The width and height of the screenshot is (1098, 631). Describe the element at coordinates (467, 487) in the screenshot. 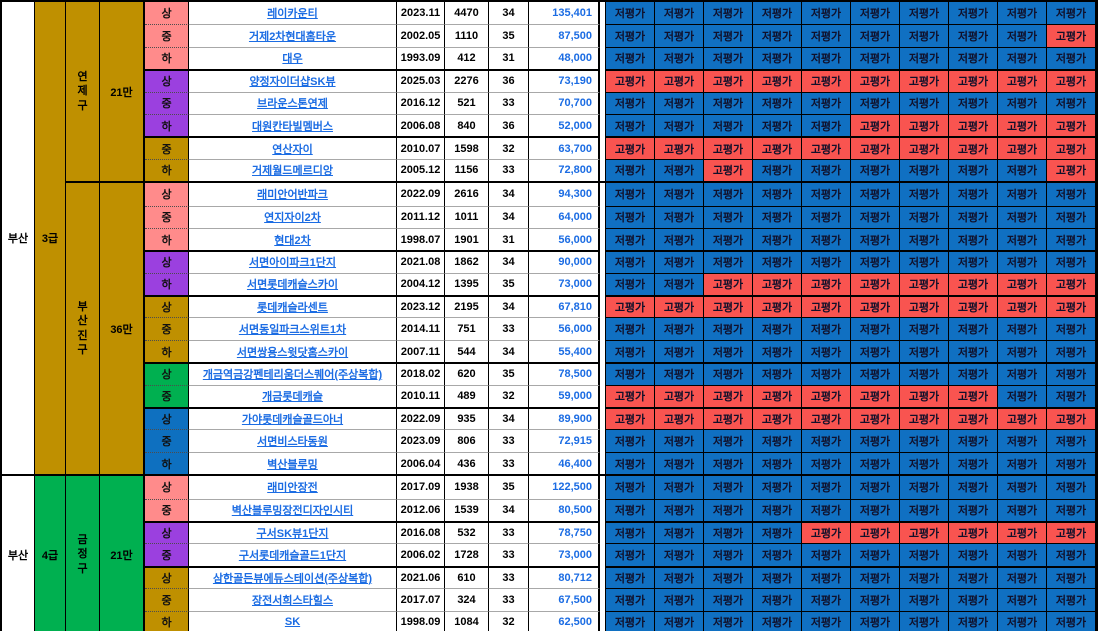

I see `units-cell: 1938` at that location.